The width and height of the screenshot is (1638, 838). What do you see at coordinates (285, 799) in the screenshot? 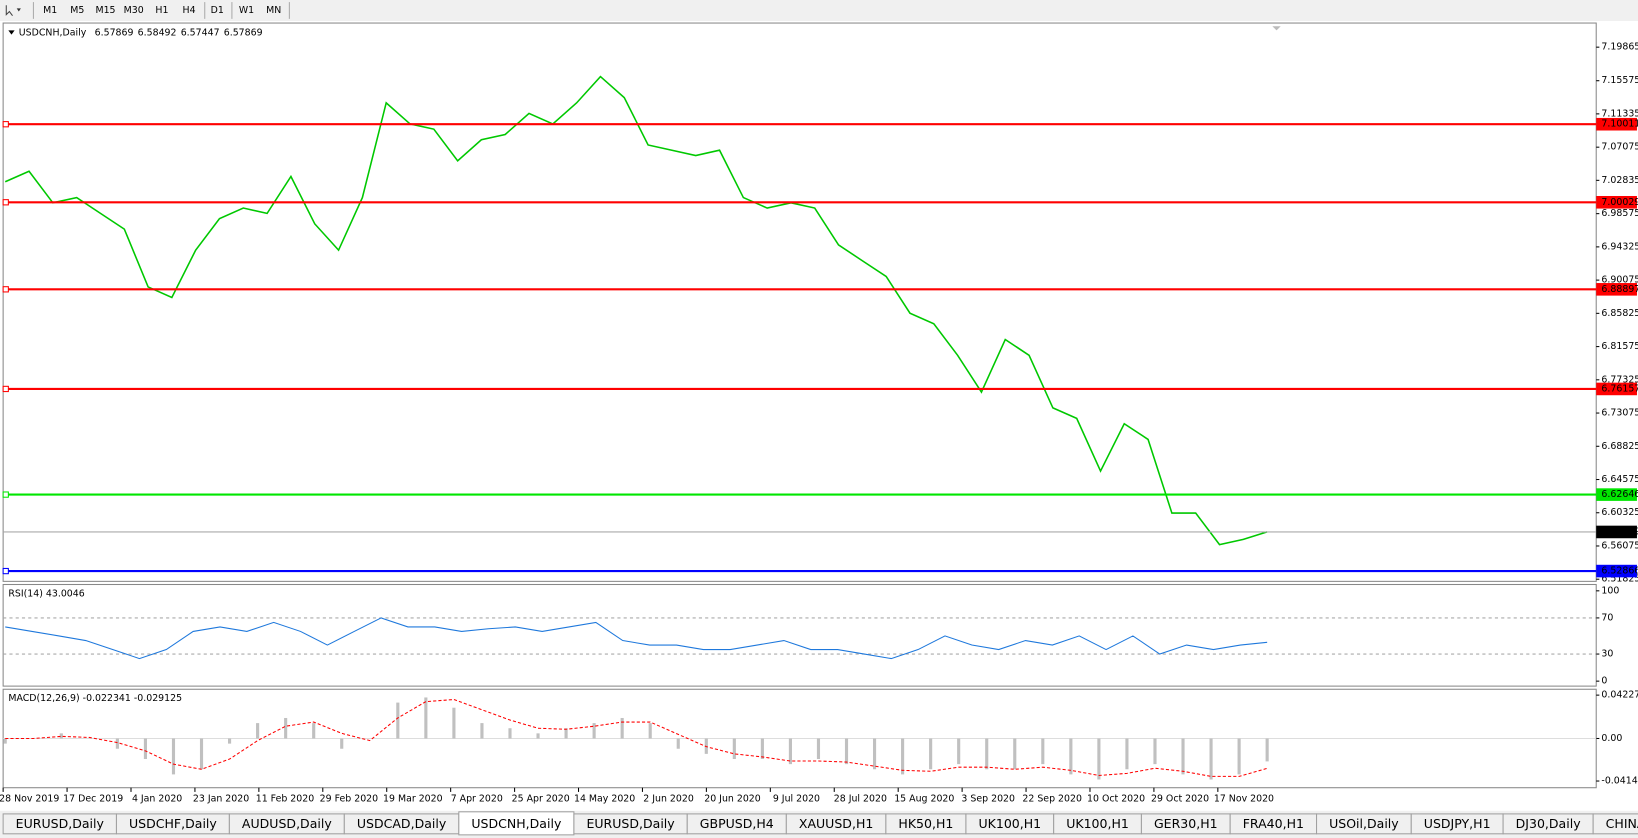
I see `date-label: 11 Feb 2020` at bounding box center [285, 799].